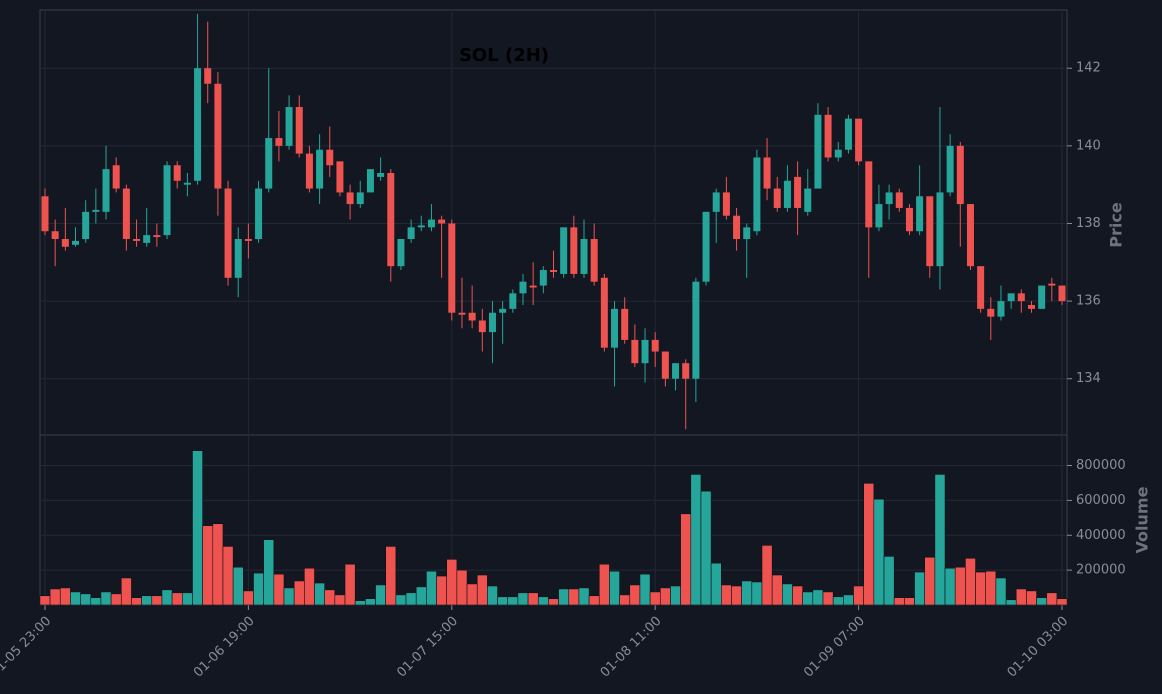 This screenshot has width=1162, height=694. I want to click on volume-tick-label: 600000, so click(1101, 500).